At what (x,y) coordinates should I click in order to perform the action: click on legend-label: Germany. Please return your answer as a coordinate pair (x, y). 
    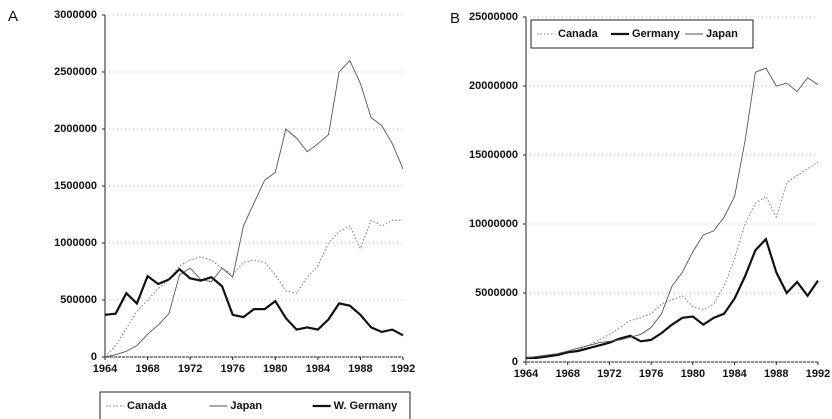
    Looking at the image, I should click on (656, 34).